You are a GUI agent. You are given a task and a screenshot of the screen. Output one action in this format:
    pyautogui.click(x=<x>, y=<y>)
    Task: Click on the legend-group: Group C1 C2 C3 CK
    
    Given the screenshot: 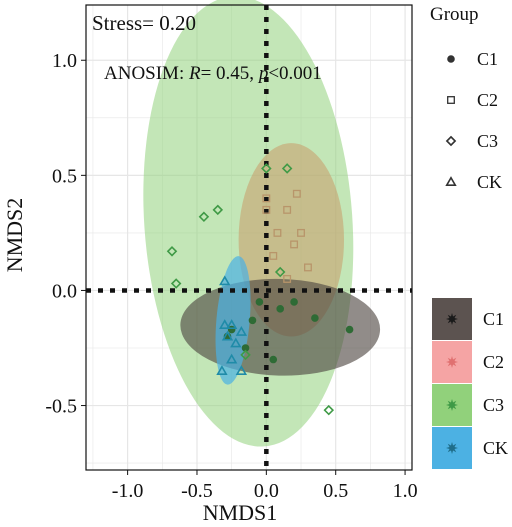 What is the action you would take?
    pyautogui.click(x=466, y=98)
    